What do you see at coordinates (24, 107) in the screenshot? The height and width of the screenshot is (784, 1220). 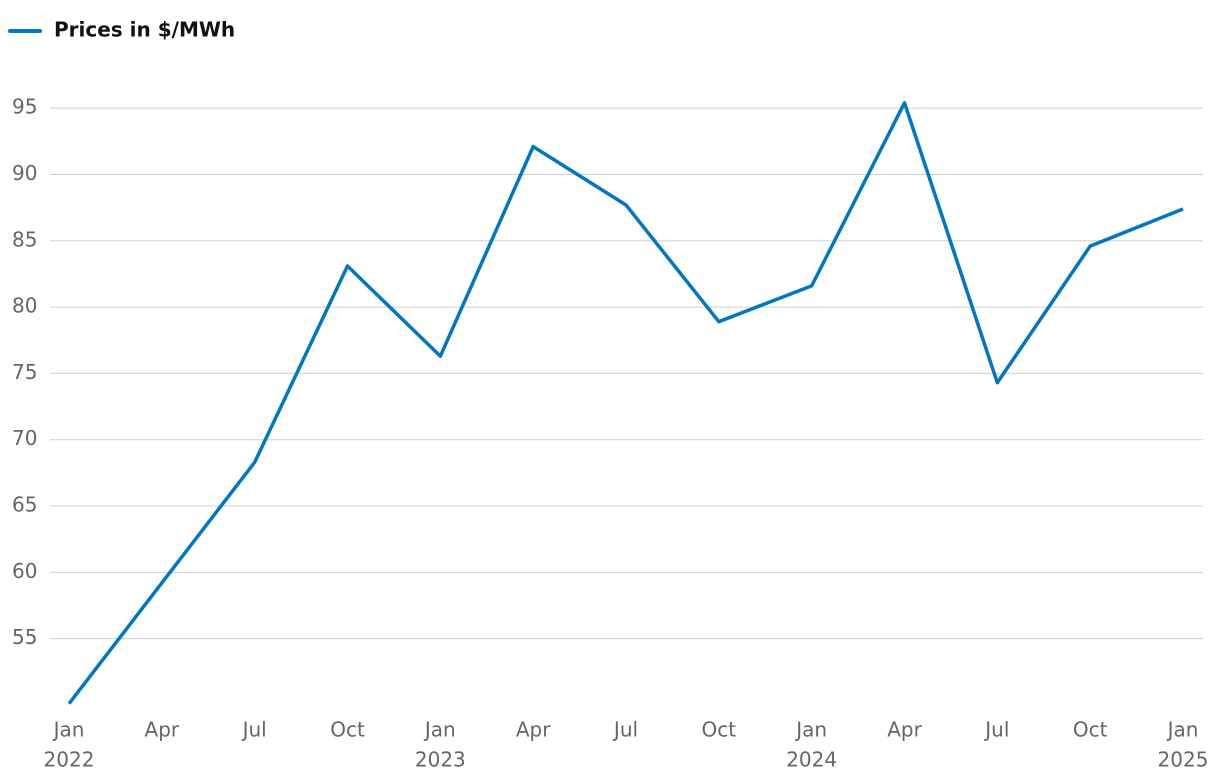 I see `y-tick-label: 95` at bounding box center [24, 107].